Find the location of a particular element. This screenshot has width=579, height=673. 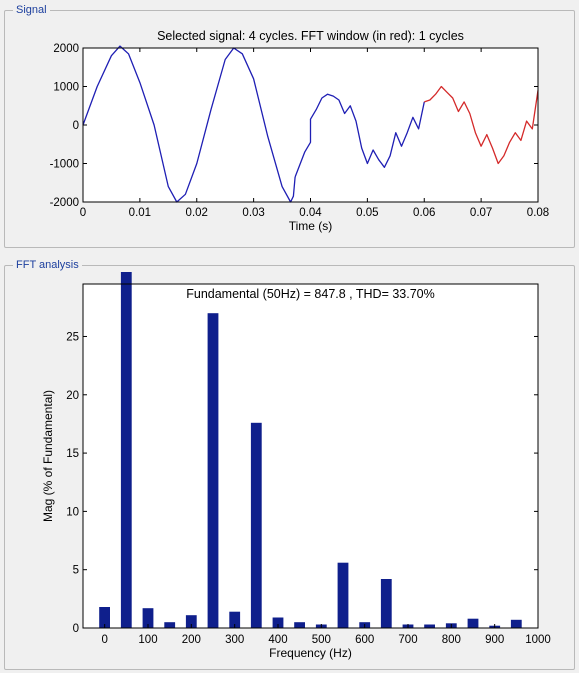

y-tick-label: 25 is located at coordinates (72, 337).